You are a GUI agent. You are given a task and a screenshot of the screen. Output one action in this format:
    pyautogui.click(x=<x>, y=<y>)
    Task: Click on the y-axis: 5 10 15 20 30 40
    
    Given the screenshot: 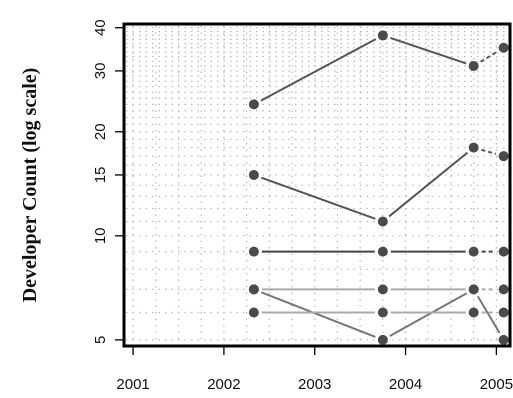 What is the action you would take?
    pyautogui.click(x=107, y=181)
    